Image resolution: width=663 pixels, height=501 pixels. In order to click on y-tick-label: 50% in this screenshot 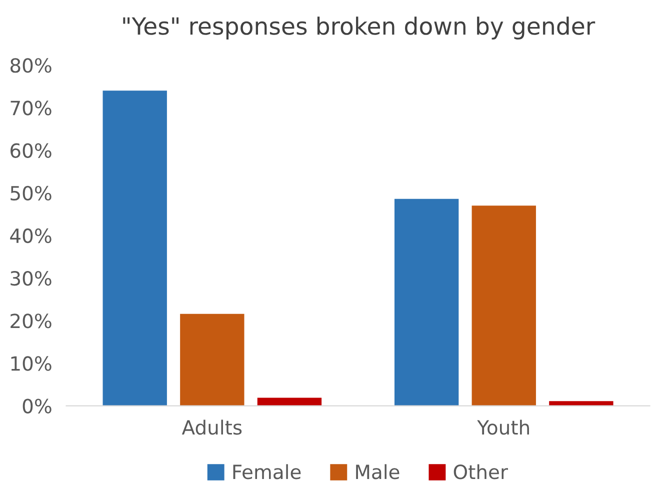, I will do `click(31, 193)`.